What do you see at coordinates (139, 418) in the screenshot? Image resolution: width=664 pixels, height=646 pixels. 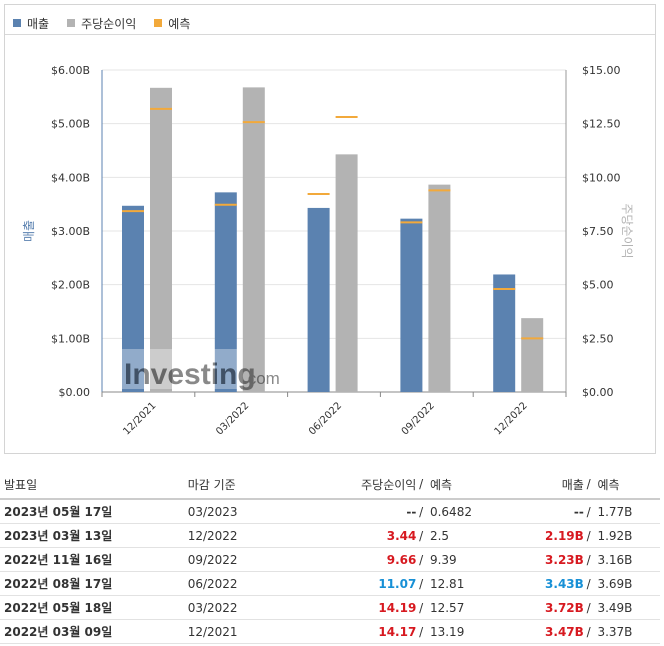 I see `x-tick-label: 12/2021` at bounding box center [139, 418].